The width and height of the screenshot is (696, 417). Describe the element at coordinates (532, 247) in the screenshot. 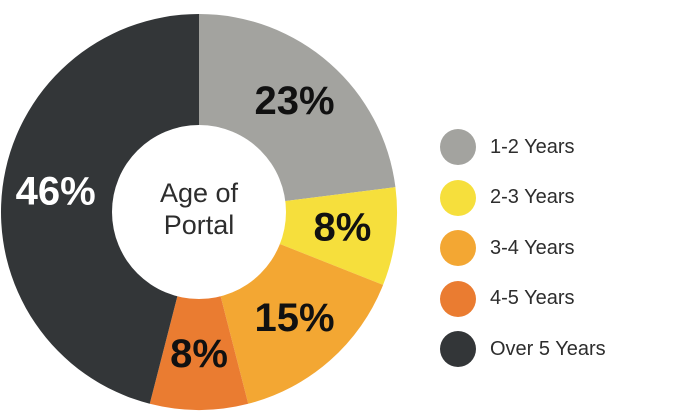

I see `legend-label: 3-4 Years` at that location.